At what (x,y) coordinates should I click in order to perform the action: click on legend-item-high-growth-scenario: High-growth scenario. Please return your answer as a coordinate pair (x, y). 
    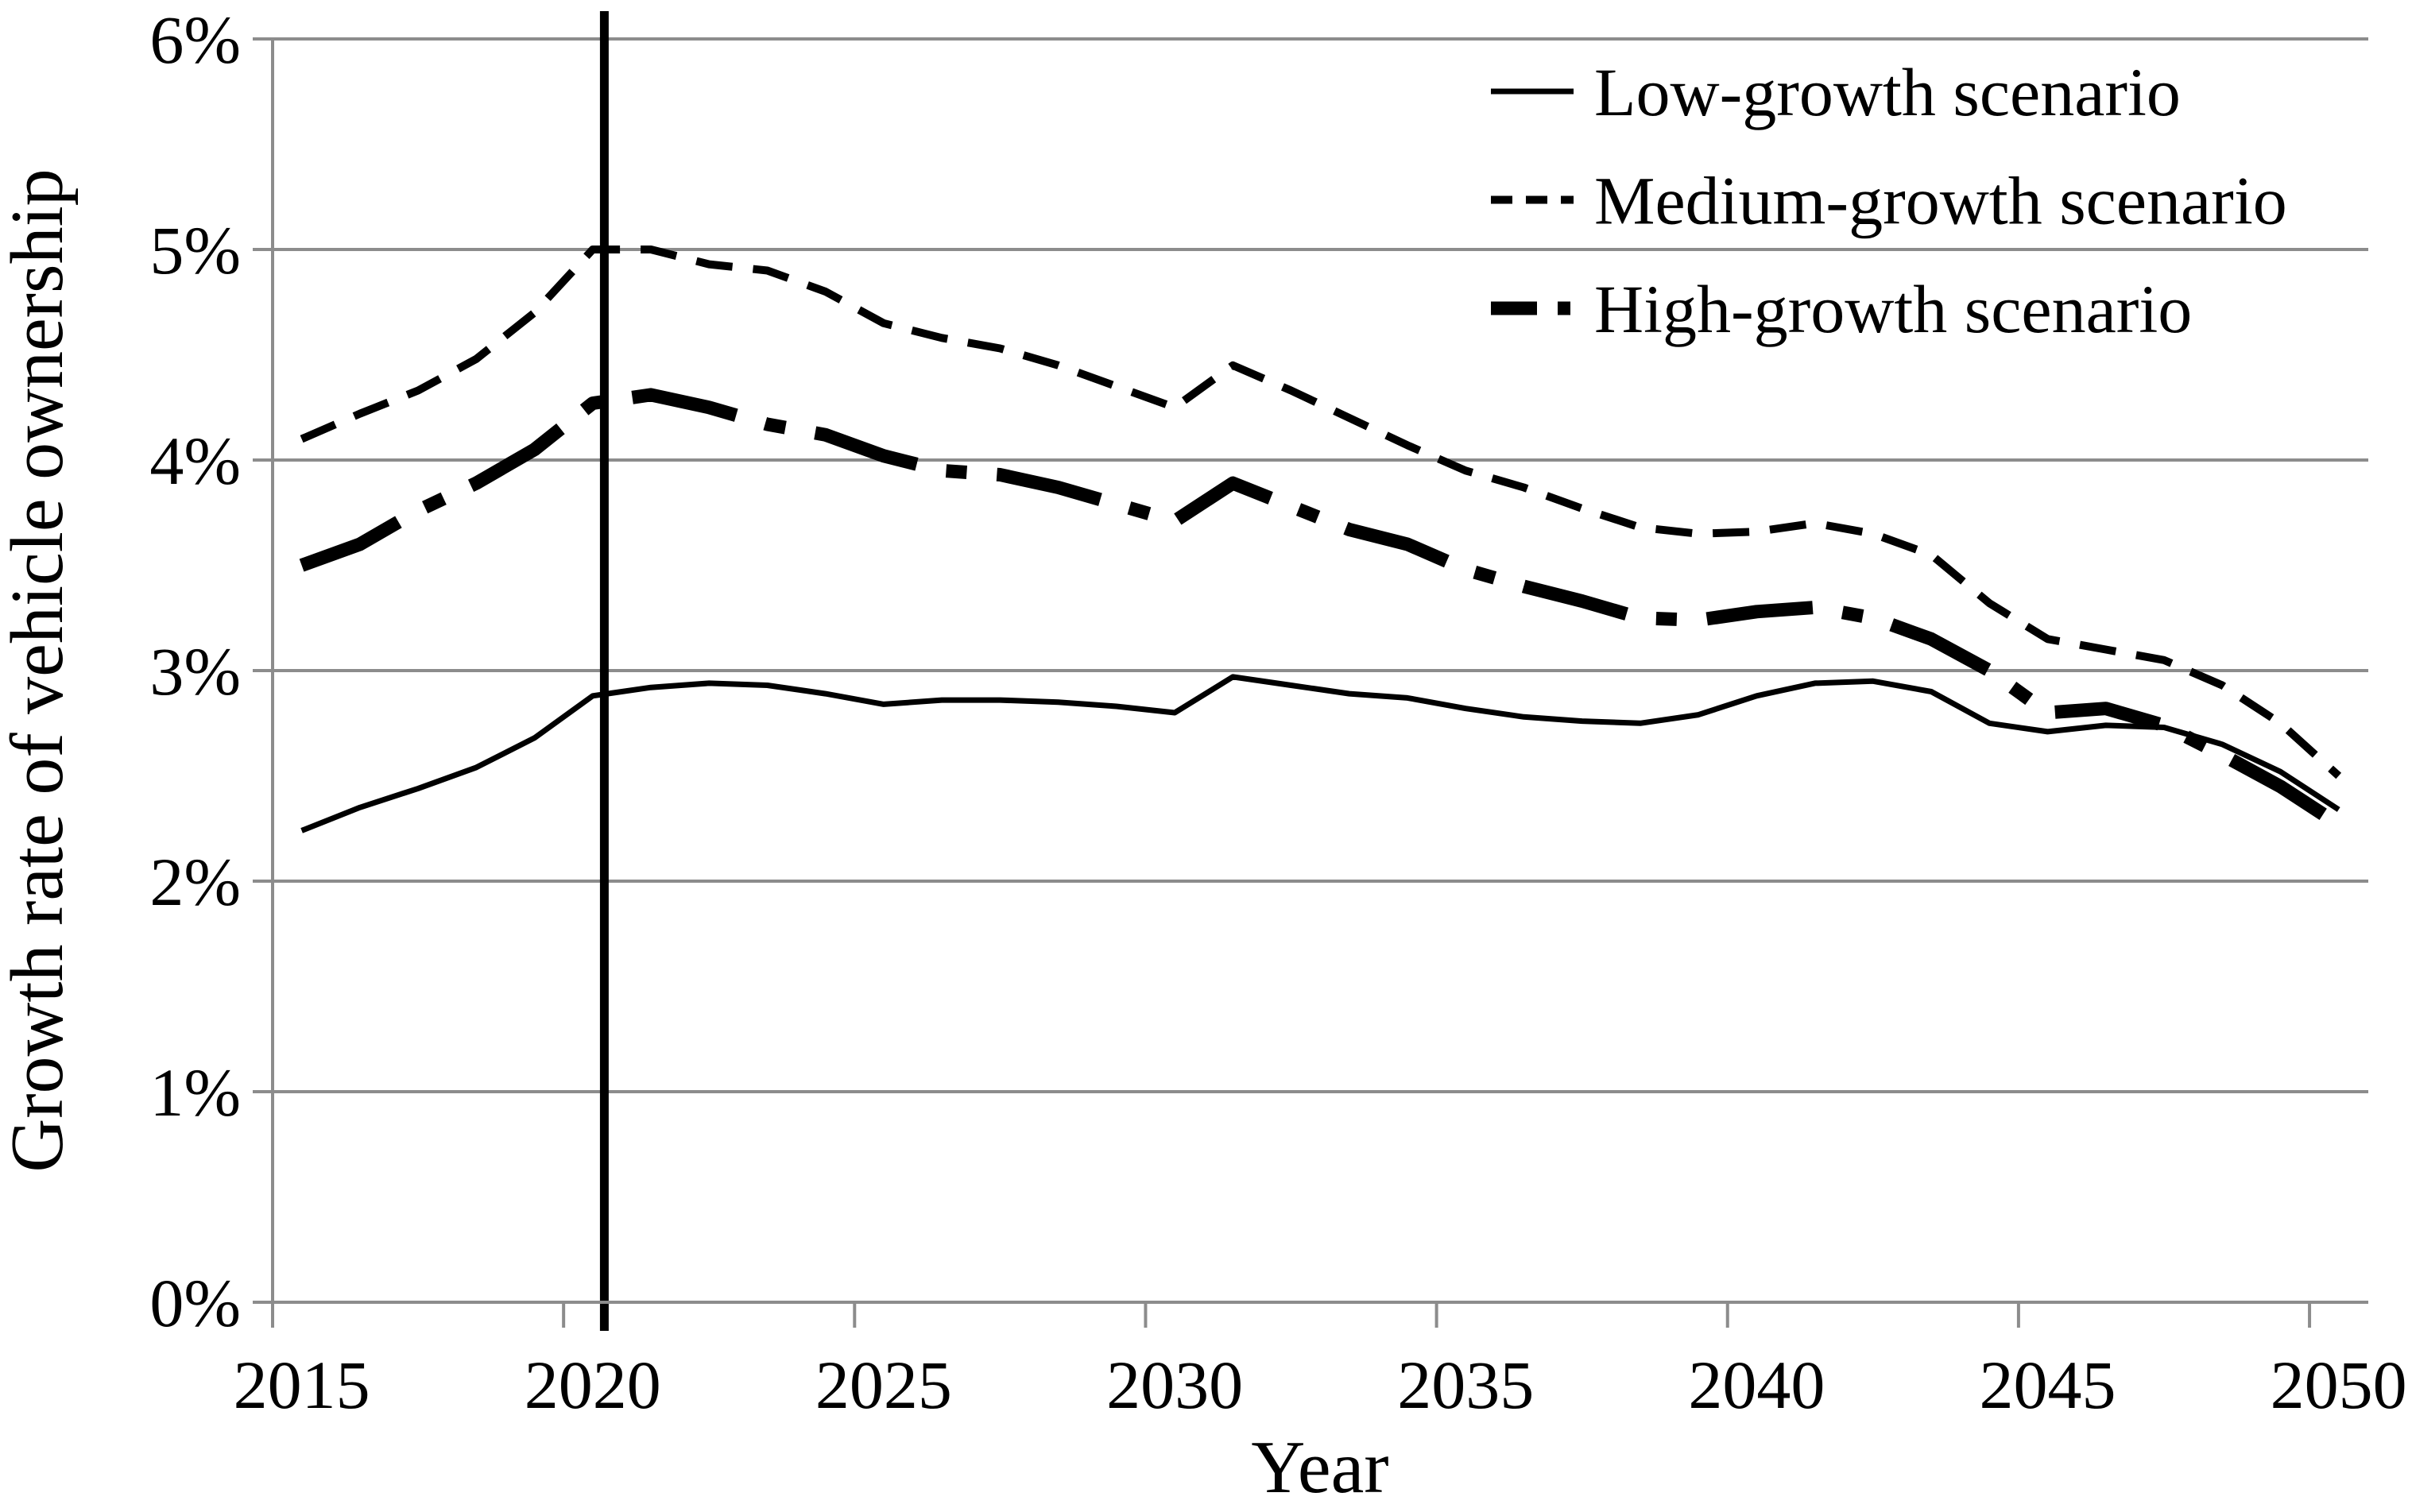
    Looking at the image, I should click on (1841, 309).